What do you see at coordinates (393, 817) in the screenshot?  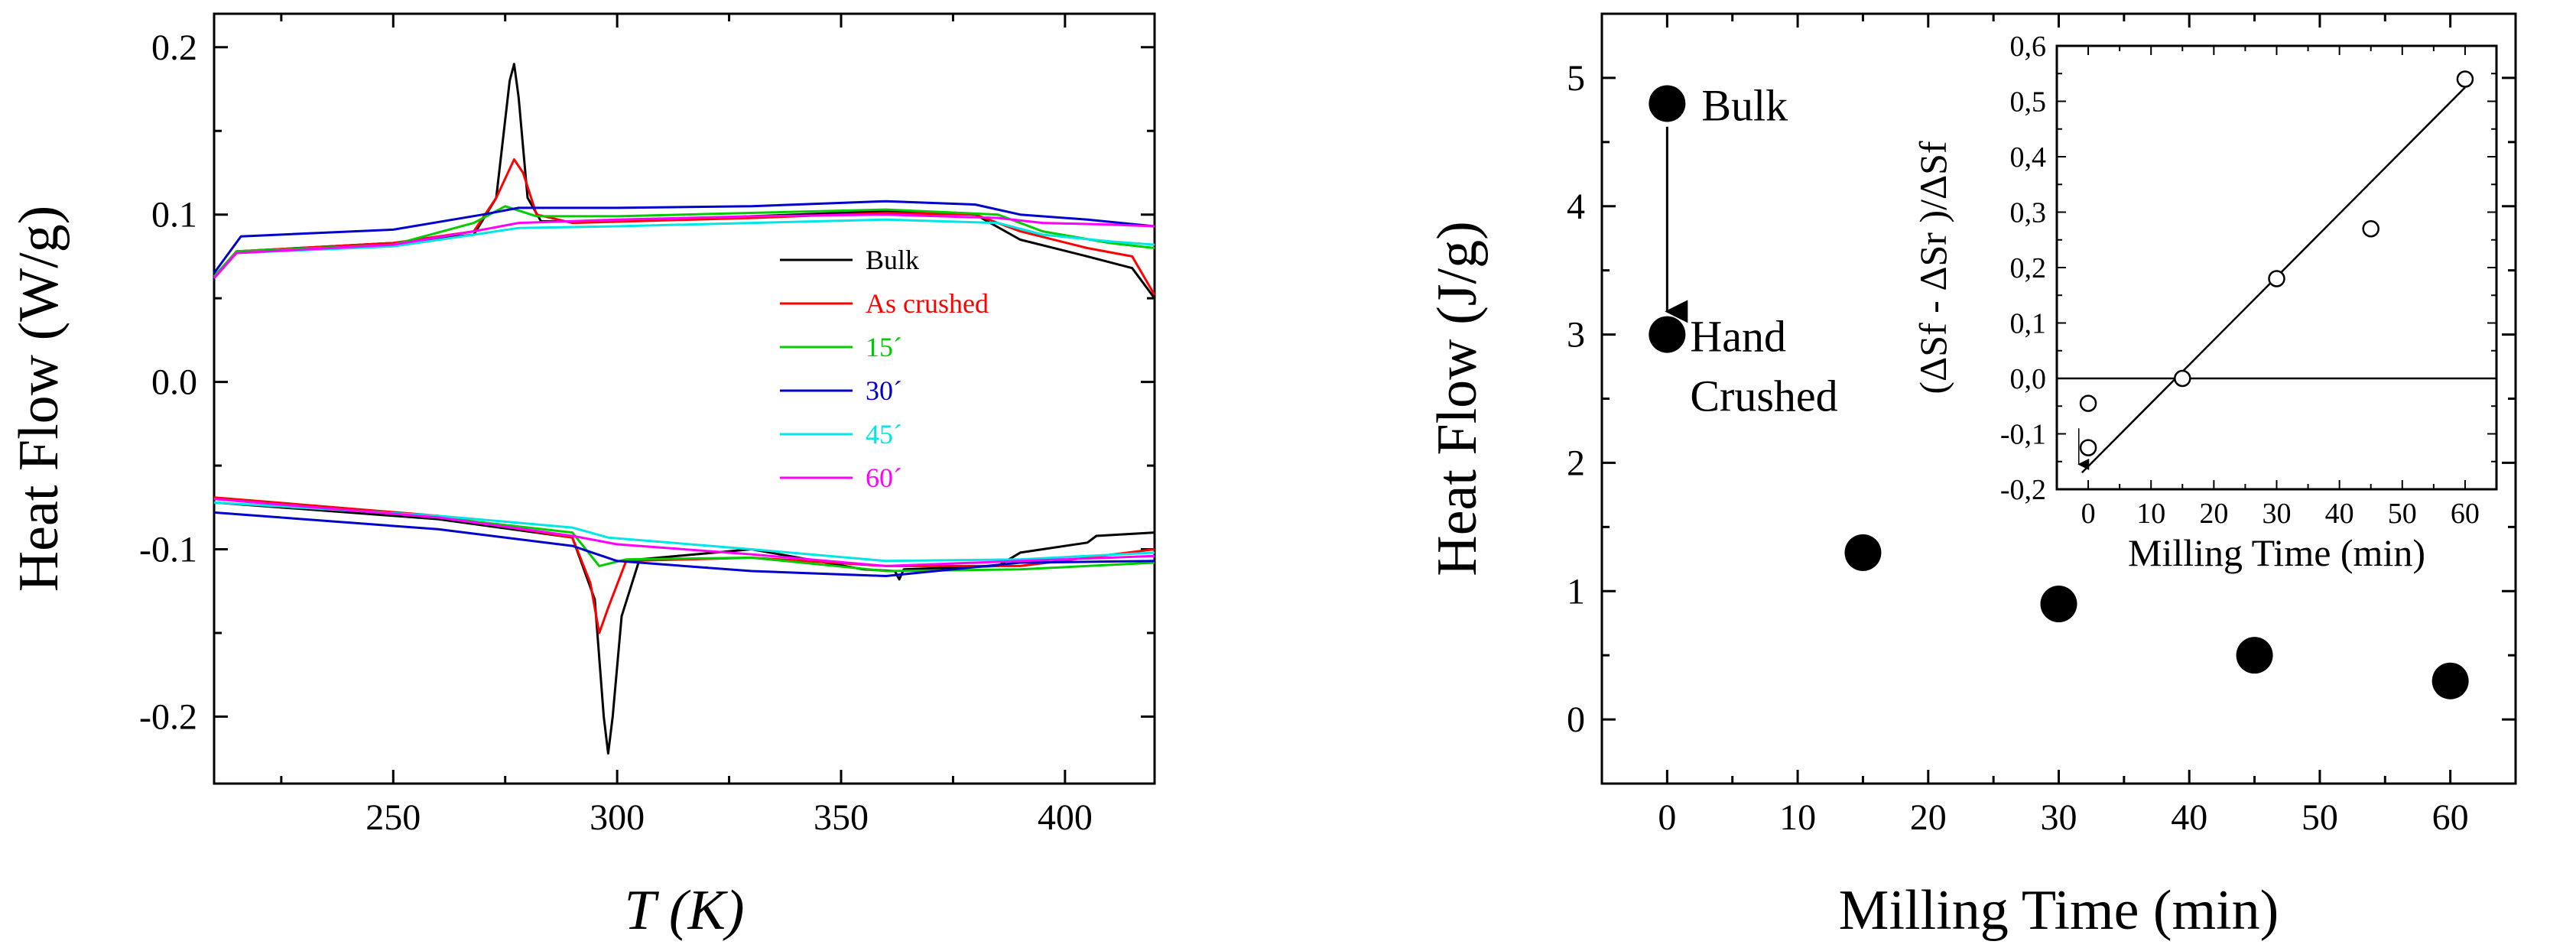 I see `x-tick-label: 250` at bounding box center [393, 817].